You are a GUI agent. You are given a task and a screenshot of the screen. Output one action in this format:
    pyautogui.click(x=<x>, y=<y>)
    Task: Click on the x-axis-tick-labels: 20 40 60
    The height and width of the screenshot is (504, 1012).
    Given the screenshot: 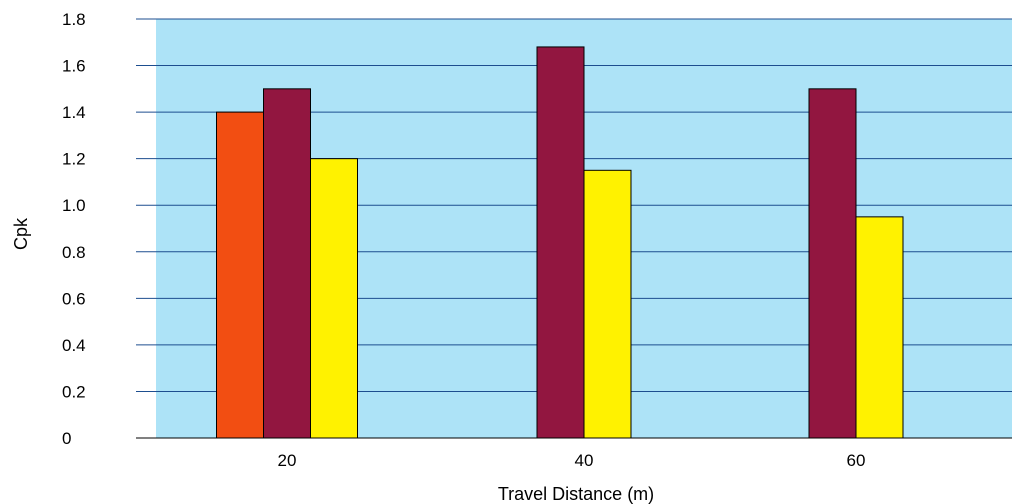 What is the action you would take?
    pyautogui.click(x=572, y=460)
    